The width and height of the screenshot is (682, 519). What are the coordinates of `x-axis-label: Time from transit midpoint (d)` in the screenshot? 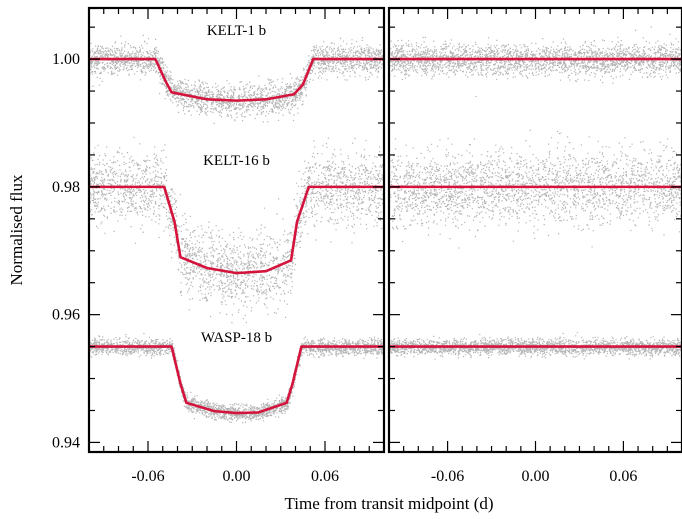 It's located at (388, 503).